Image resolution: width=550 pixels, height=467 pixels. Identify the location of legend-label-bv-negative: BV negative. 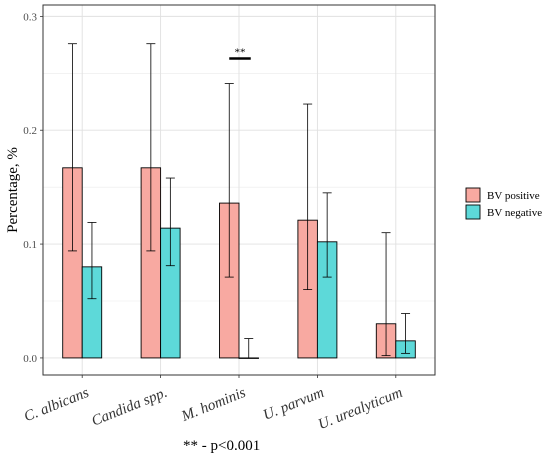
(514, 213).